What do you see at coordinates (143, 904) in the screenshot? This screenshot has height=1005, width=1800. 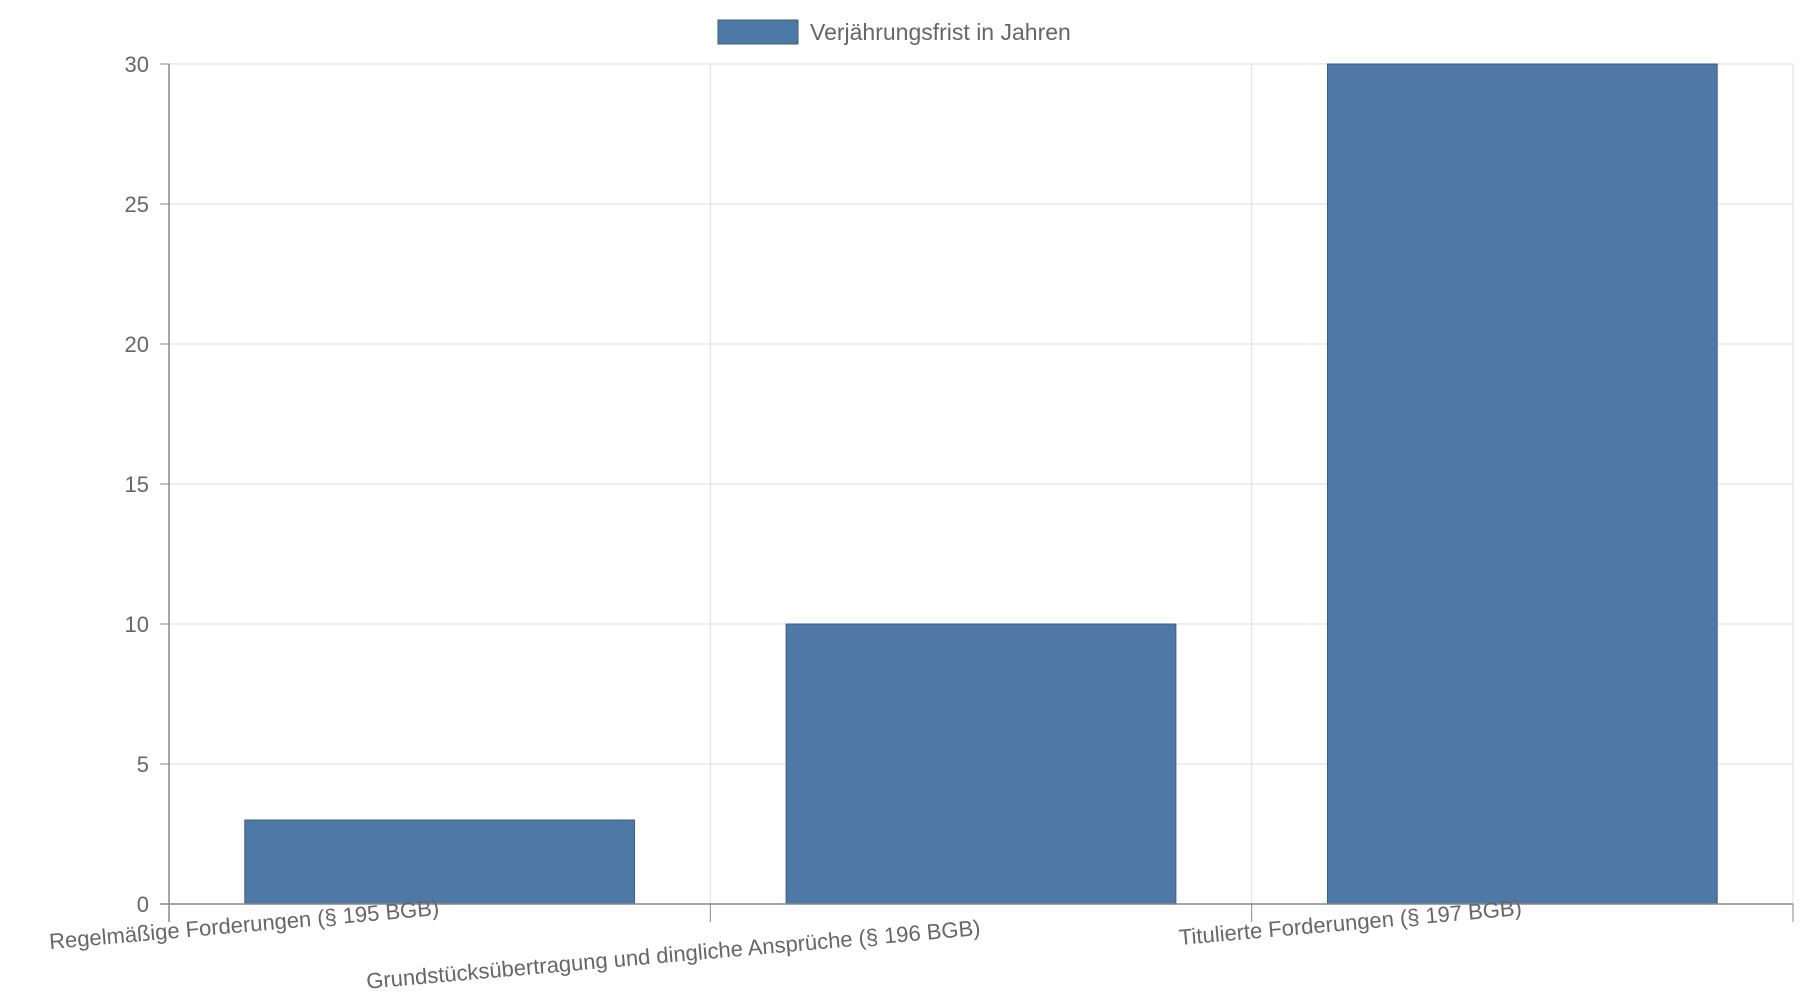 I see `y-tick-label: 0` at bounding box center [143, 904].